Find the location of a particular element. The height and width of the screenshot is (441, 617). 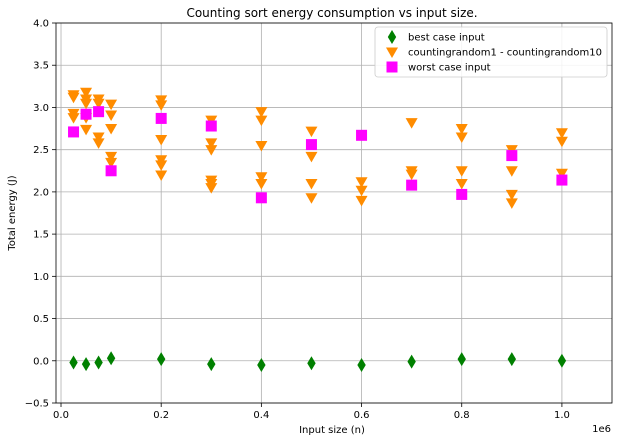

x-tick-label: 1.0 is located at coordinates (562, 415).